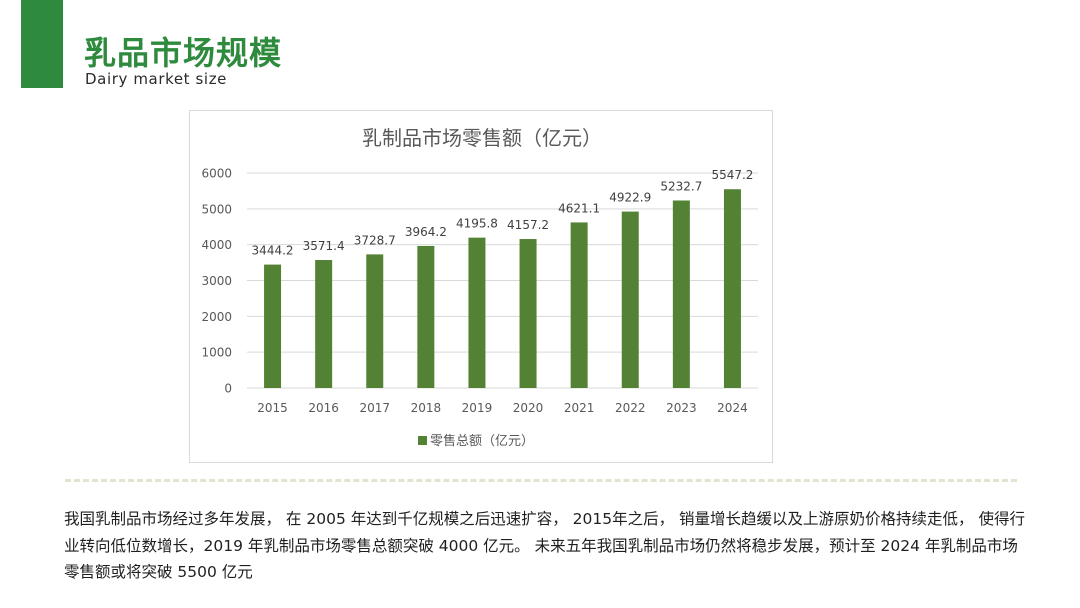 The image size is (1080, 608). What do you see at coordinates (216, 245) in the screenshot?
I see `y-tick-label: 4000` at bounding box center [216, 245].